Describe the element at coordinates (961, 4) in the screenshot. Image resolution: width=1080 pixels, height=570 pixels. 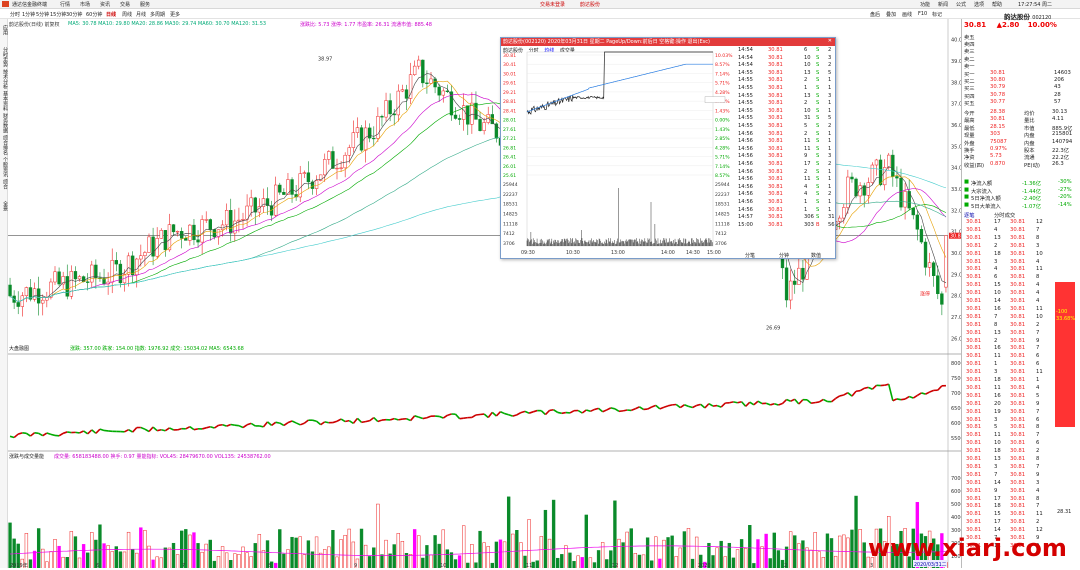
I see `menu-formula: 公式` at that location.